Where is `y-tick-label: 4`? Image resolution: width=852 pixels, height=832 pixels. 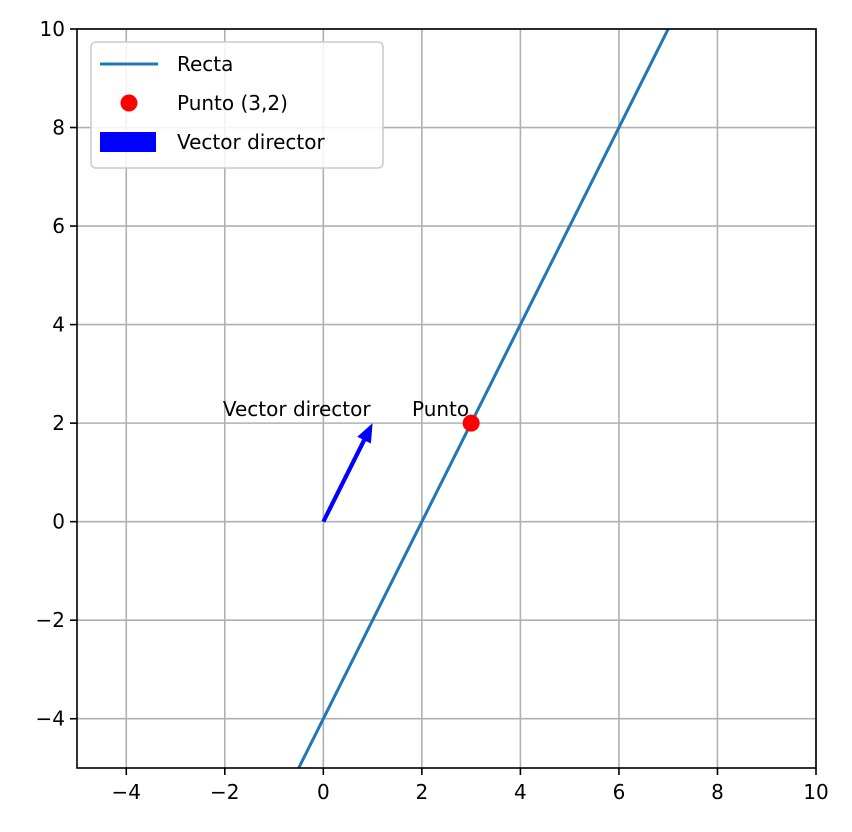
y-tick-label: 4 is located at coordinates (58, 325).